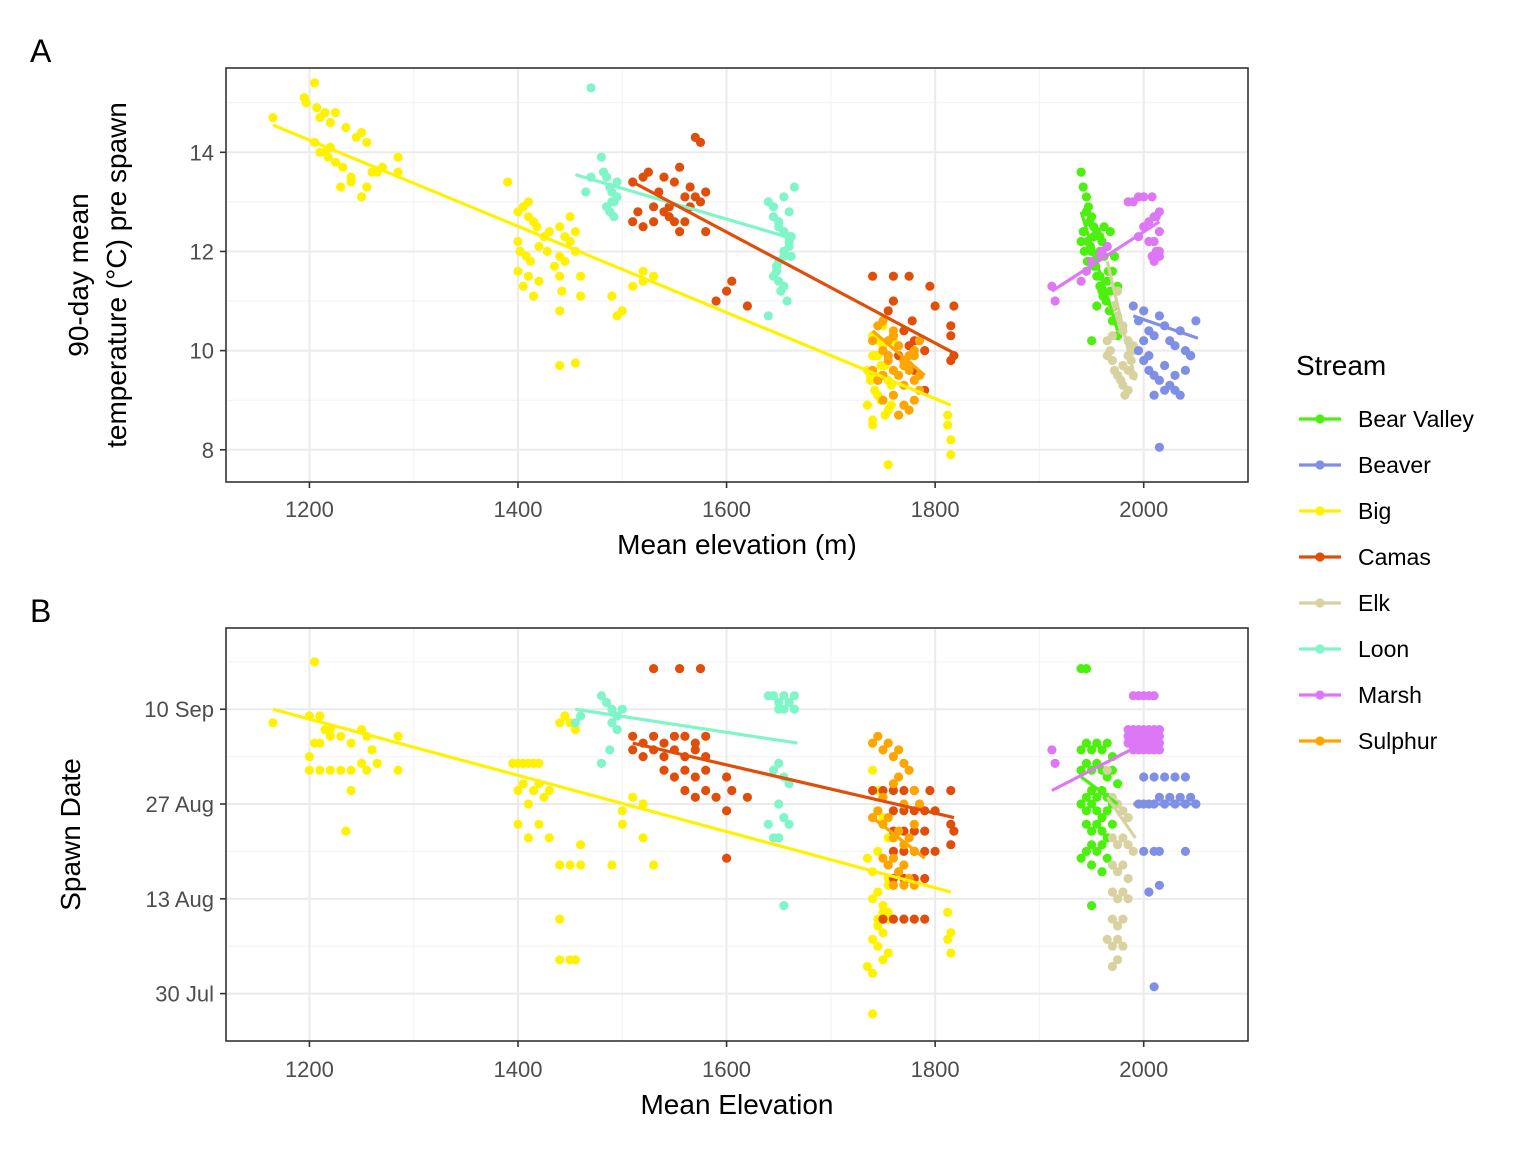  I want to click on legend-label: Big, so click(1374, 511).